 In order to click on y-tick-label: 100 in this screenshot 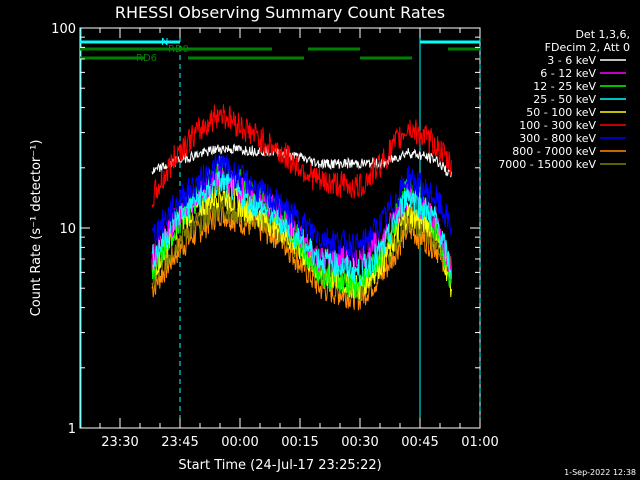, I will do `click(63, 29)`.